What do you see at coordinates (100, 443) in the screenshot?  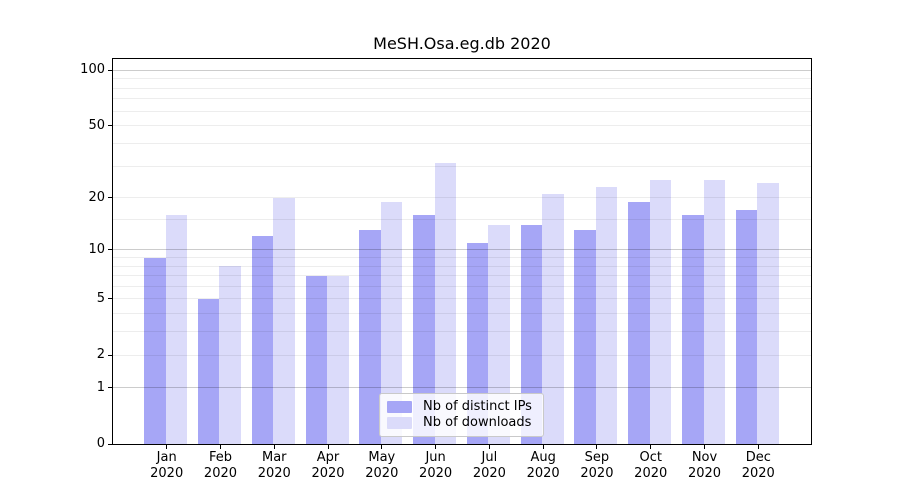 I see `y-tick-label: 0` at bounding box center [100, 443].